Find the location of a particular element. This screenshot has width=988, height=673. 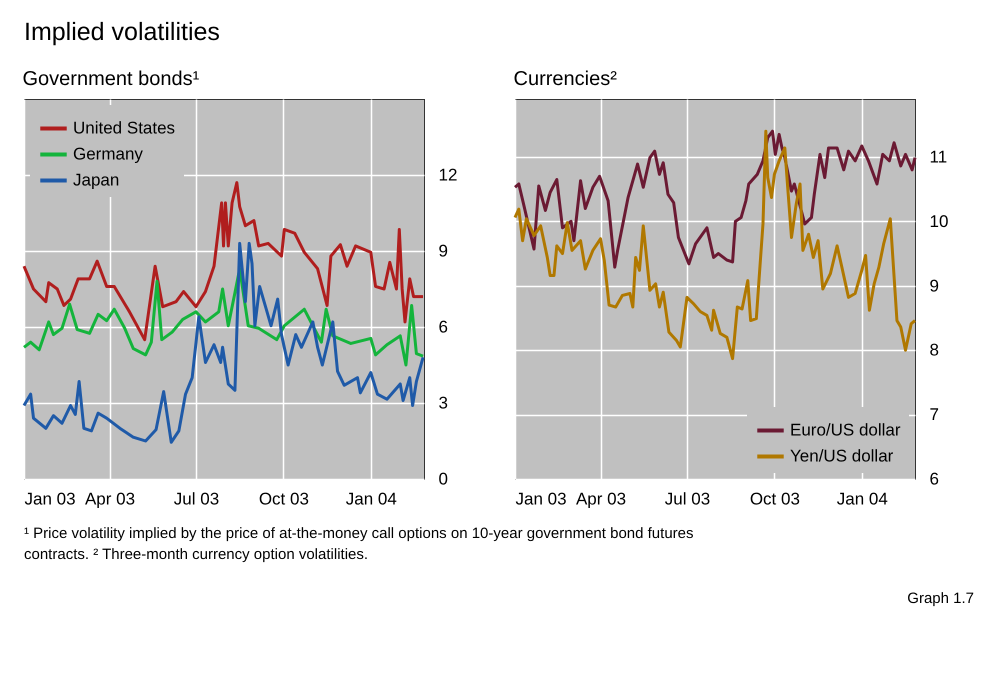

chart-title: Currencies² is located at coordinates (566, 79).